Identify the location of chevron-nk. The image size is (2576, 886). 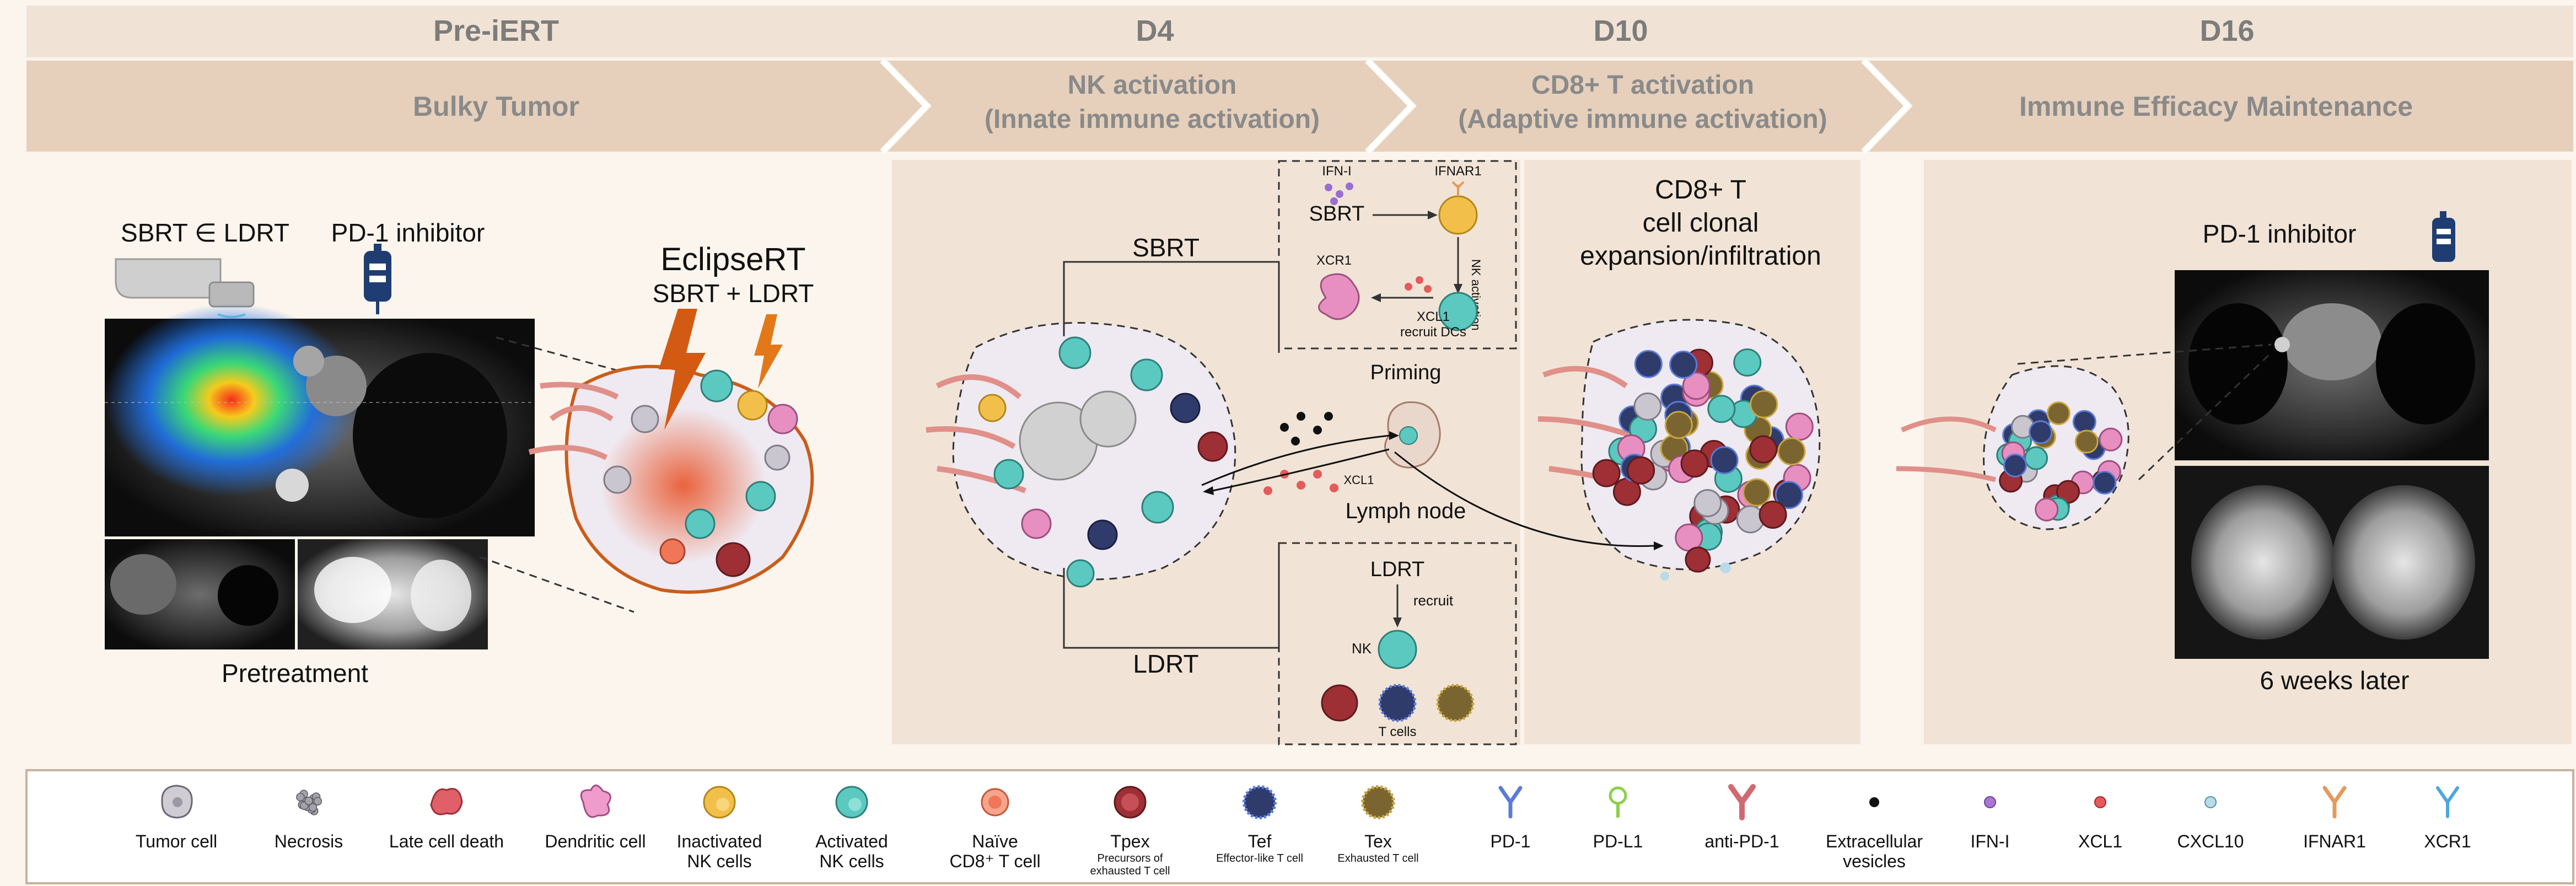
(1149, 106).